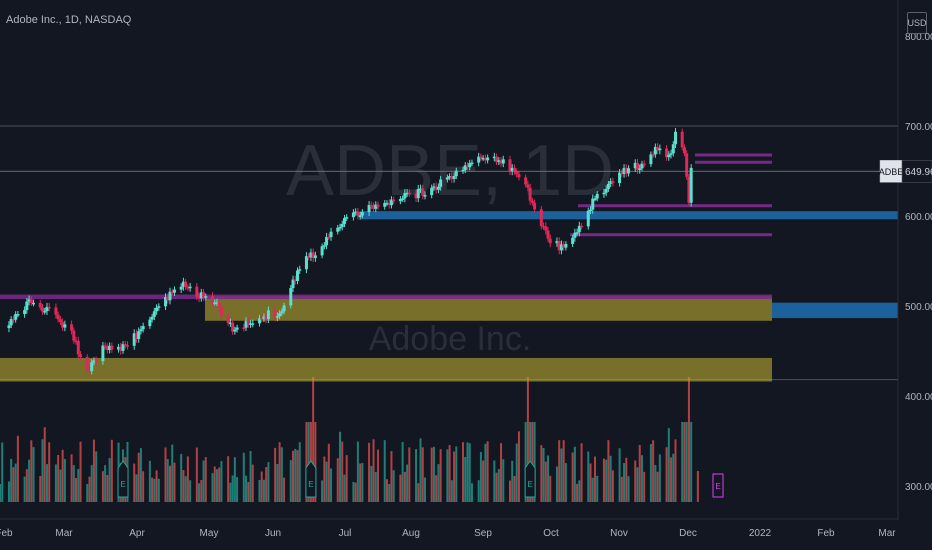 The width and height of the screenshot is (932, 550). I want to click on currency-button: USD, so click(917, 23).